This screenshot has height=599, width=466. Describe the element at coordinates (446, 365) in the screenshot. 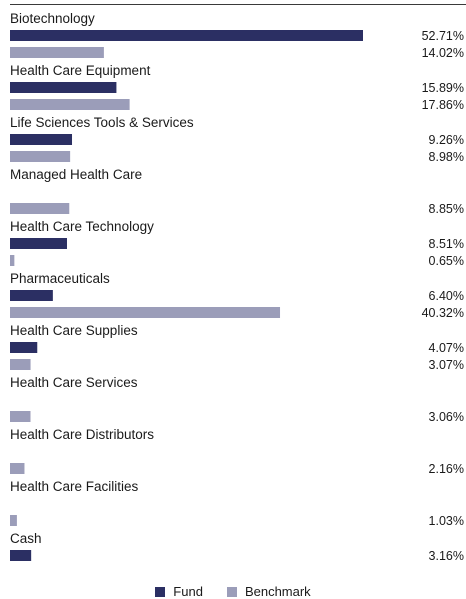

I see `benchmark-value-label: 3.07%` at that location.